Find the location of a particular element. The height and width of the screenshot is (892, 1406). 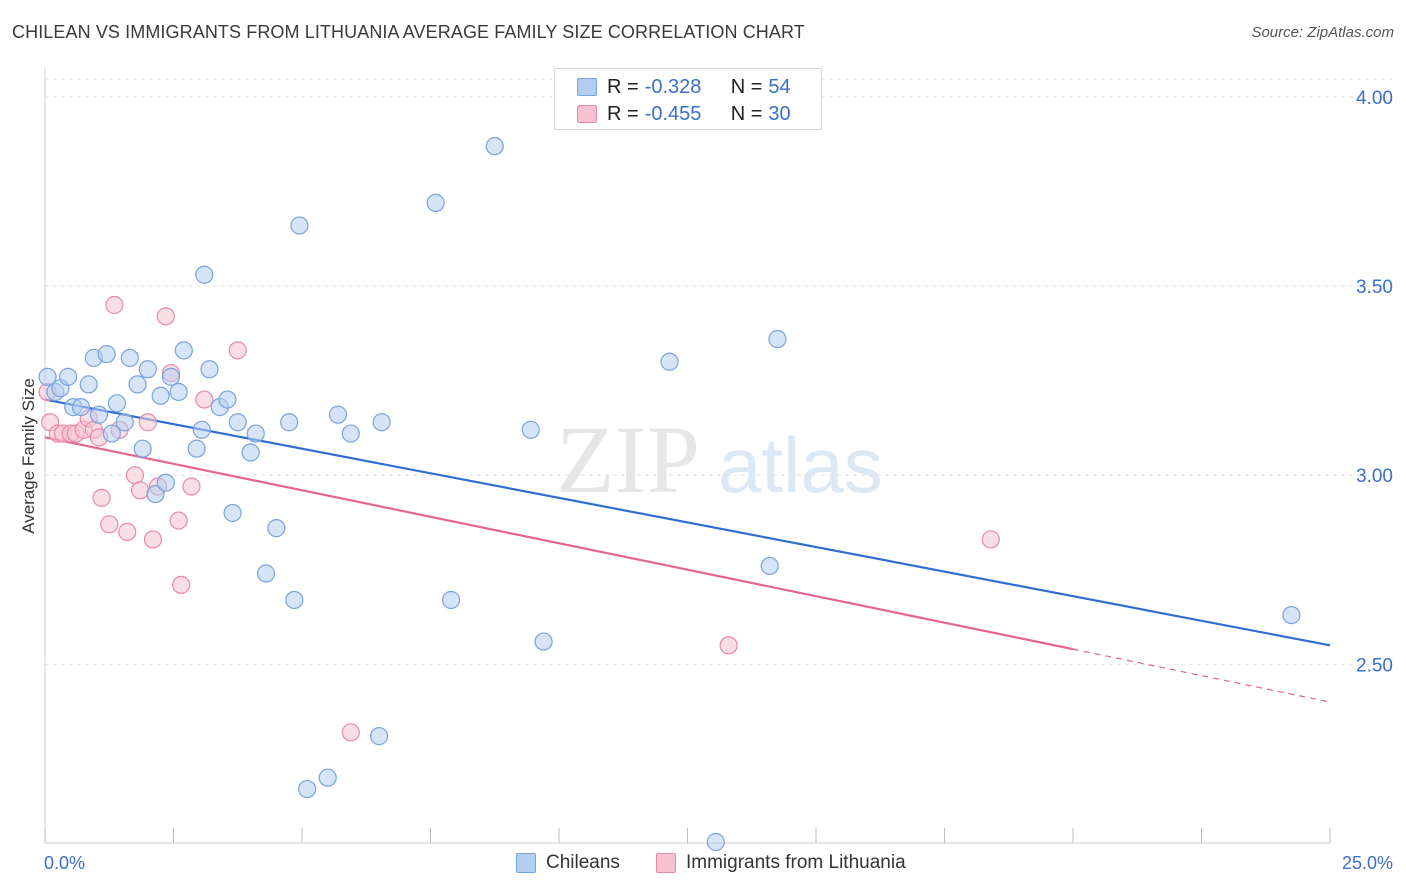

legend-row-chileans: R = -0.328 N = 54 is located at coordinates (684, 87).